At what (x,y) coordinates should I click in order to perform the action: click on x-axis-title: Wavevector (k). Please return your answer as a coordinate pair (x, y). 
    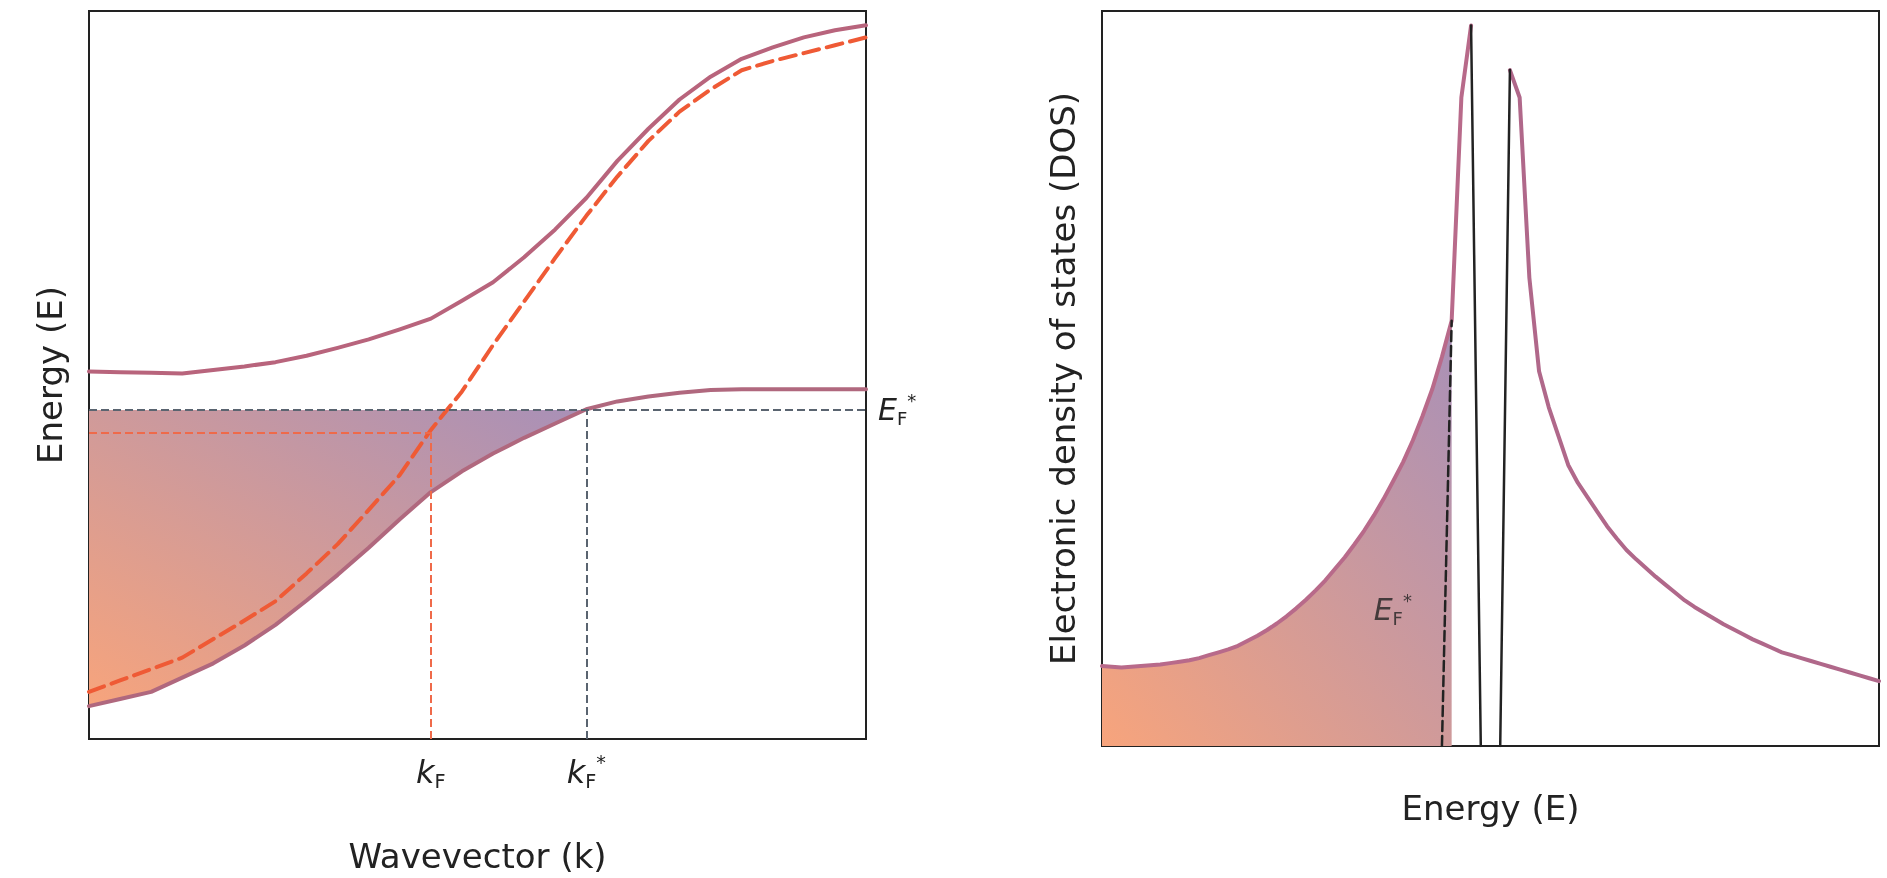
    Looking at the image, I should click on (477, 856).